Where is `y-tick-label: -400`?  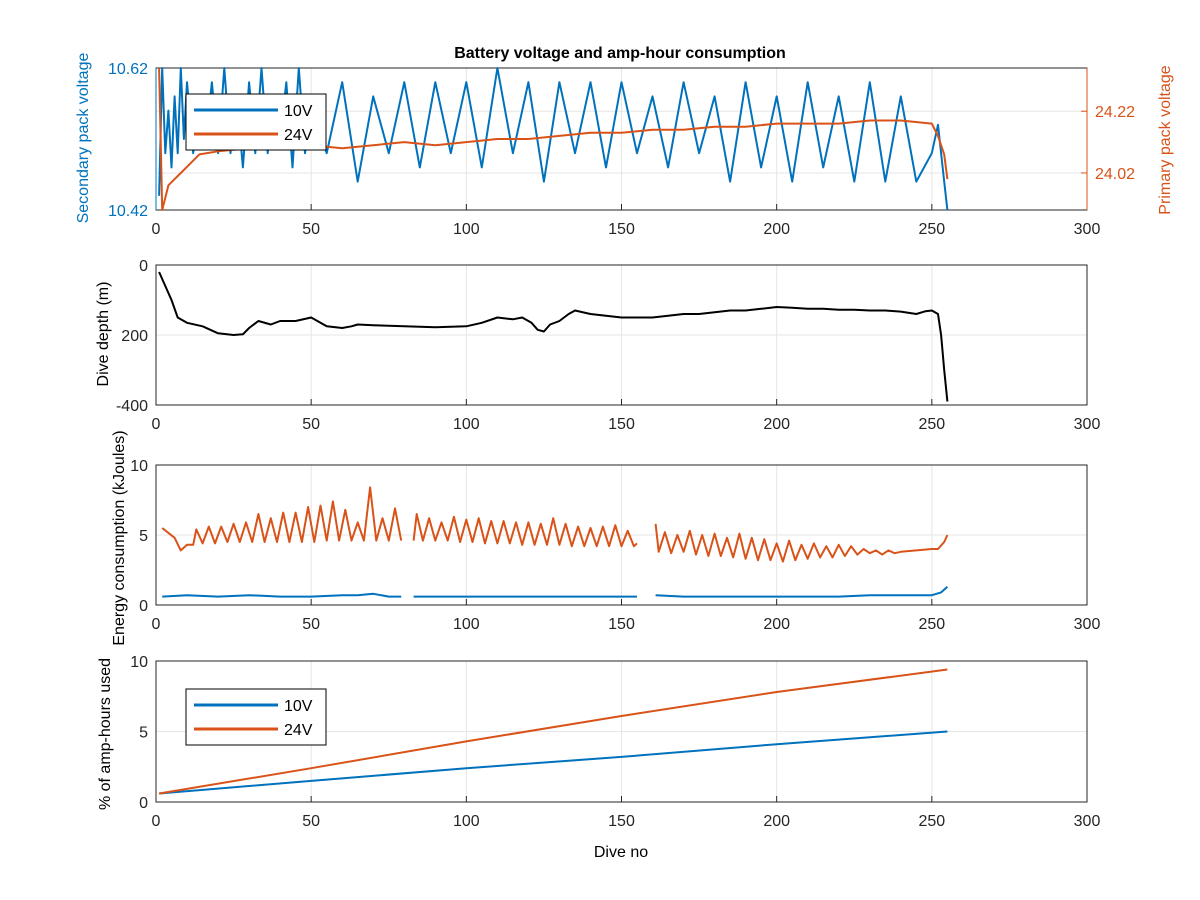 y-tick-label: -400 is located at coordinates (132, 406).